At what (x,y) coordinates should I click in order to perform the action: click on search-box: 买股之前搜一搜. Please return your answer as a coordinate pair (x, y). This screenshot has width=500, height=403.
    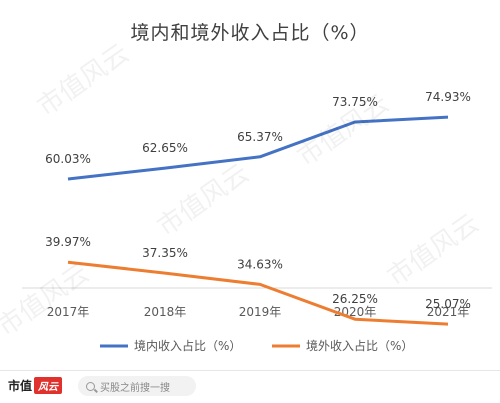
    Looking at the image, I should click on (137, 386).